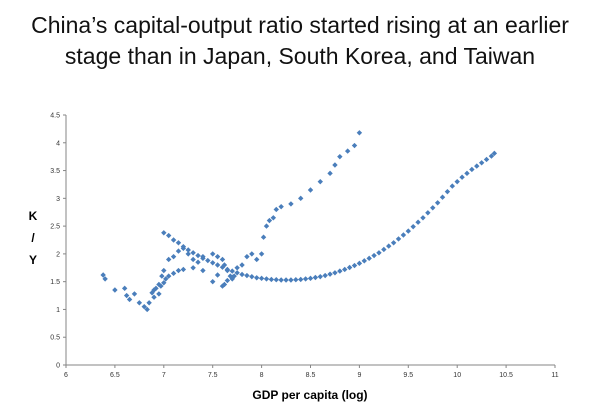 The width and height of the screenshot is (600, 419). Describe the element at coordinates (58, 366) in the screenshot. I see `y-tick-label: 0` at that location.